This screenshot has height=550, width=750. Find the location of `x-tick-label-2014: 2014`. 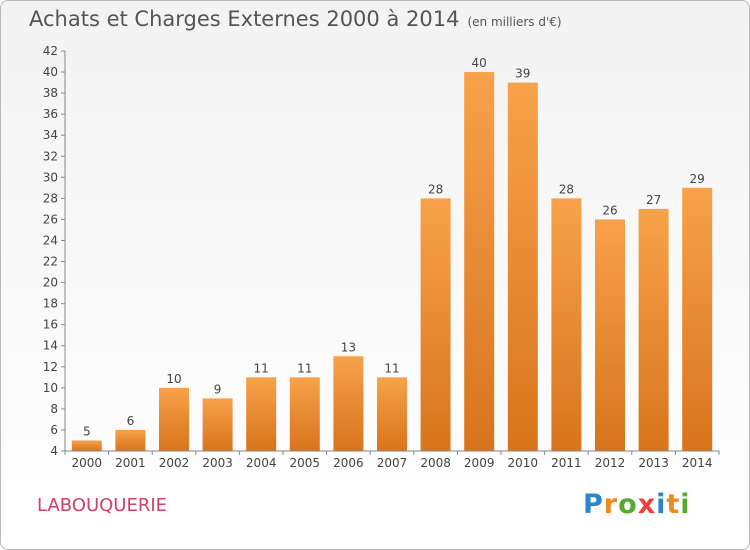

x-tick-label-2014: 2014 is located at coordinates (697, 463).